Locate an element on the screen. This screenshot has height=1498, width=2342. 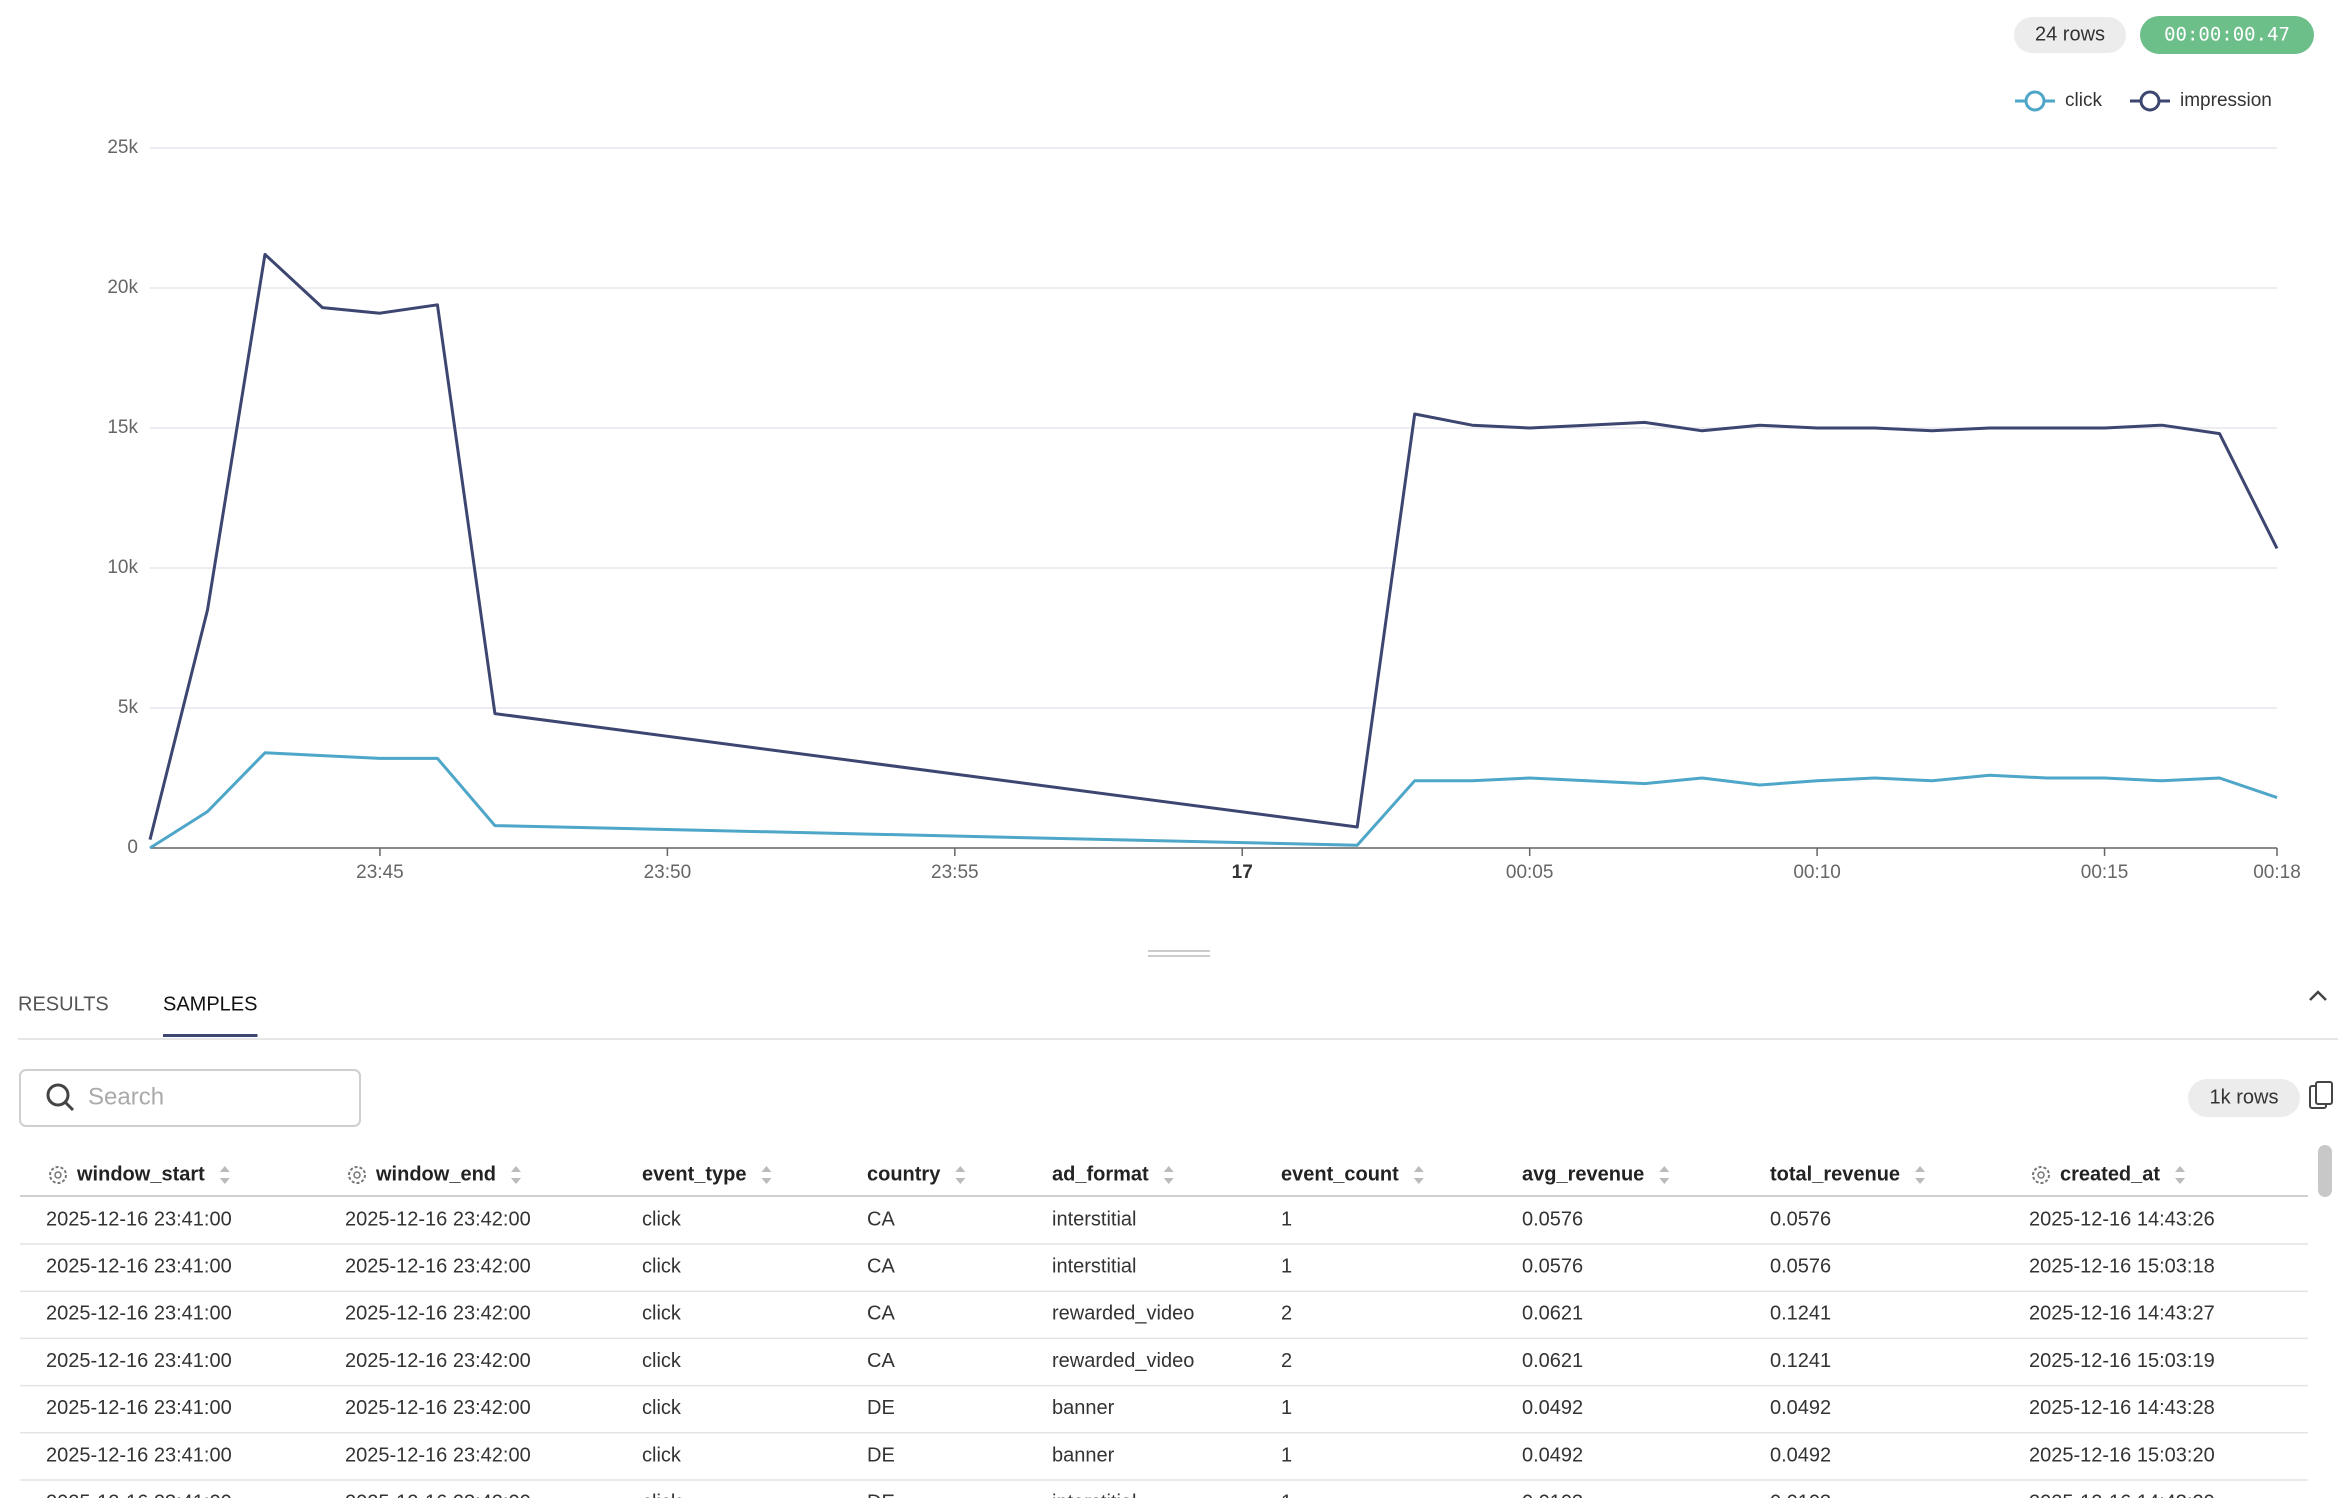
column-header: ad_format is located at coordinates (1100, 1174).